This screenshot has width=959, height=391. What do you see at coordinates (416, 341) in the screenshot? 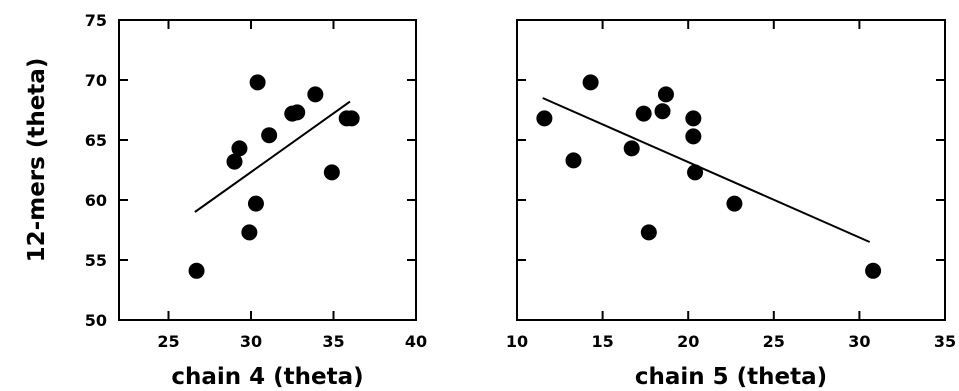
I see `x-tick-label: 40` at bounding box center [416, 341].